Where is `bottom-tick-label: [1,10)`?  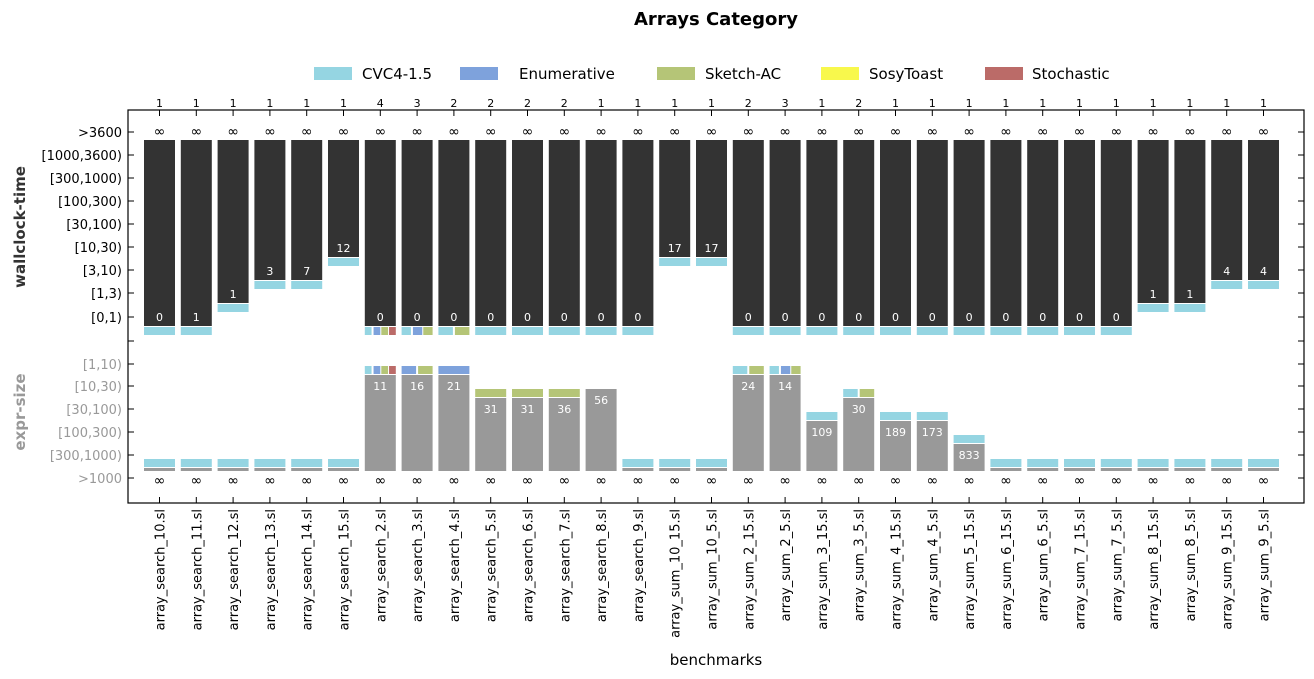 bottom-tick-label: [1,10) is located at coordinates (102, 365).